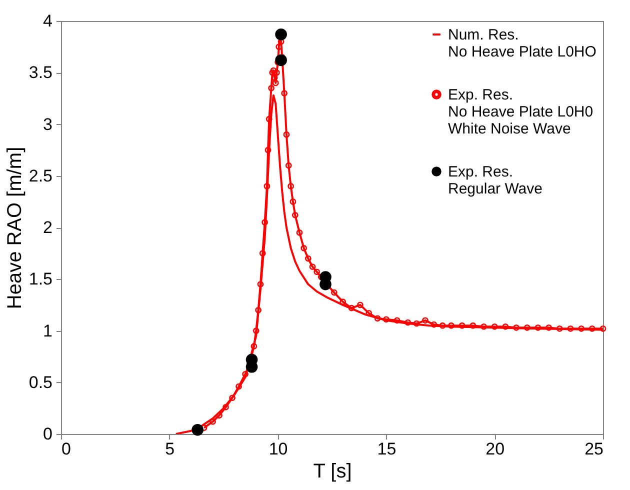 The height and width of the screenshot is (490, 630). What do you see at coordinates (47, 330) in the screenshot?
I see `y-tick-label: 1` at bounding box center [47, 330].